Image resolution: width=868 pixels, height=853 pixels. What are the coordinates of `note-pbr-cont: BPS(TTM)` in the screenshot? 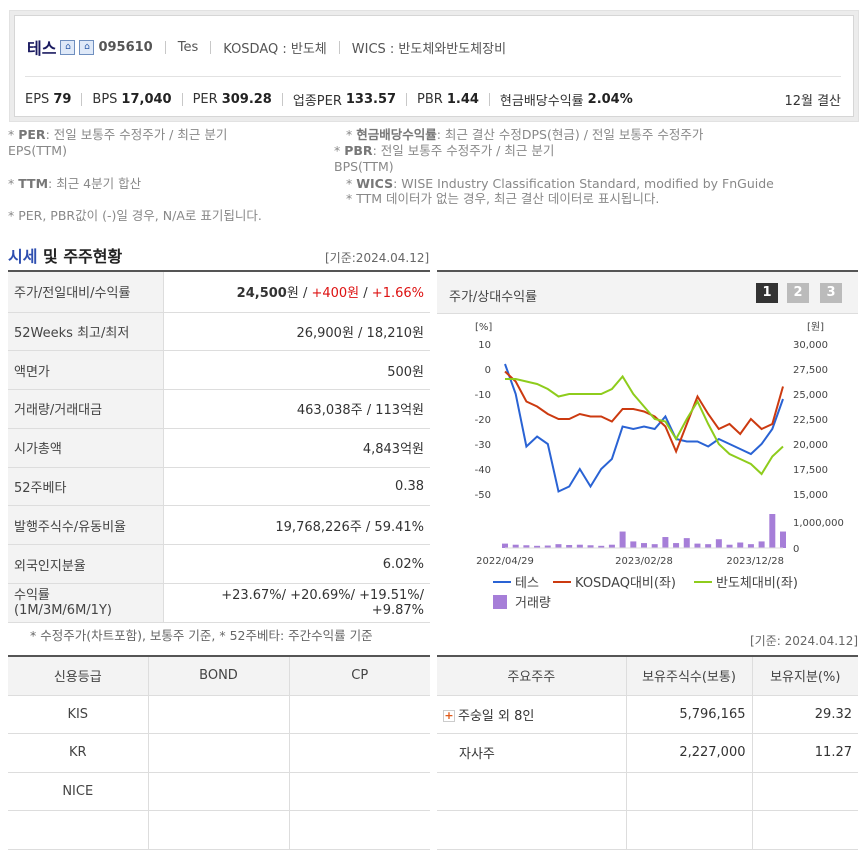 It's located at (364, 166).